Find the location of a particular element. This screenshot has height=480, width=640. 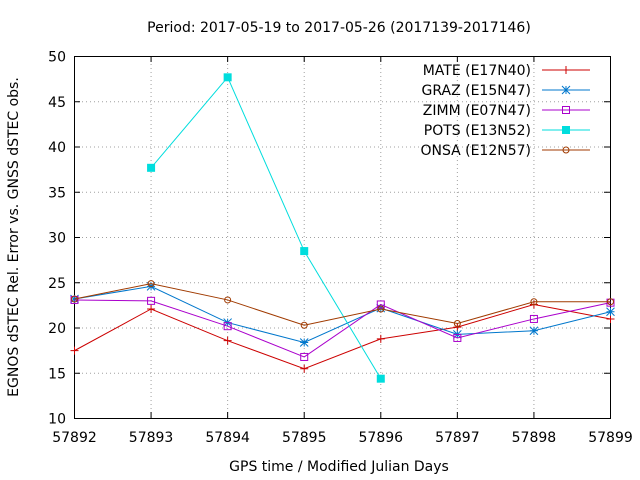

series-line-mate is located at coordinates (342, 336).